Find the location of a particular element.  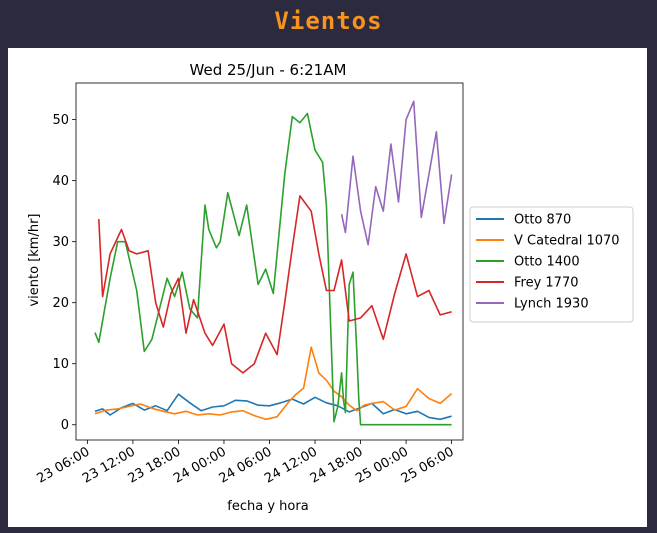

y-tick-label-4: 40 is located at coordinates (60, 181).